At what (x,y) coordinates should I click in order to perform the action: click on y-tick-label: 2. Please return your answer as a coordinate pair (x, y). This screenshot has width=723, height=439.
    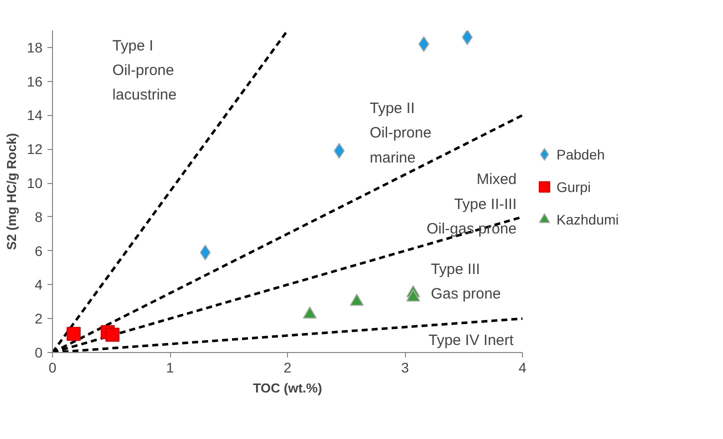
    Looking at the image, I should click on (38, 318).